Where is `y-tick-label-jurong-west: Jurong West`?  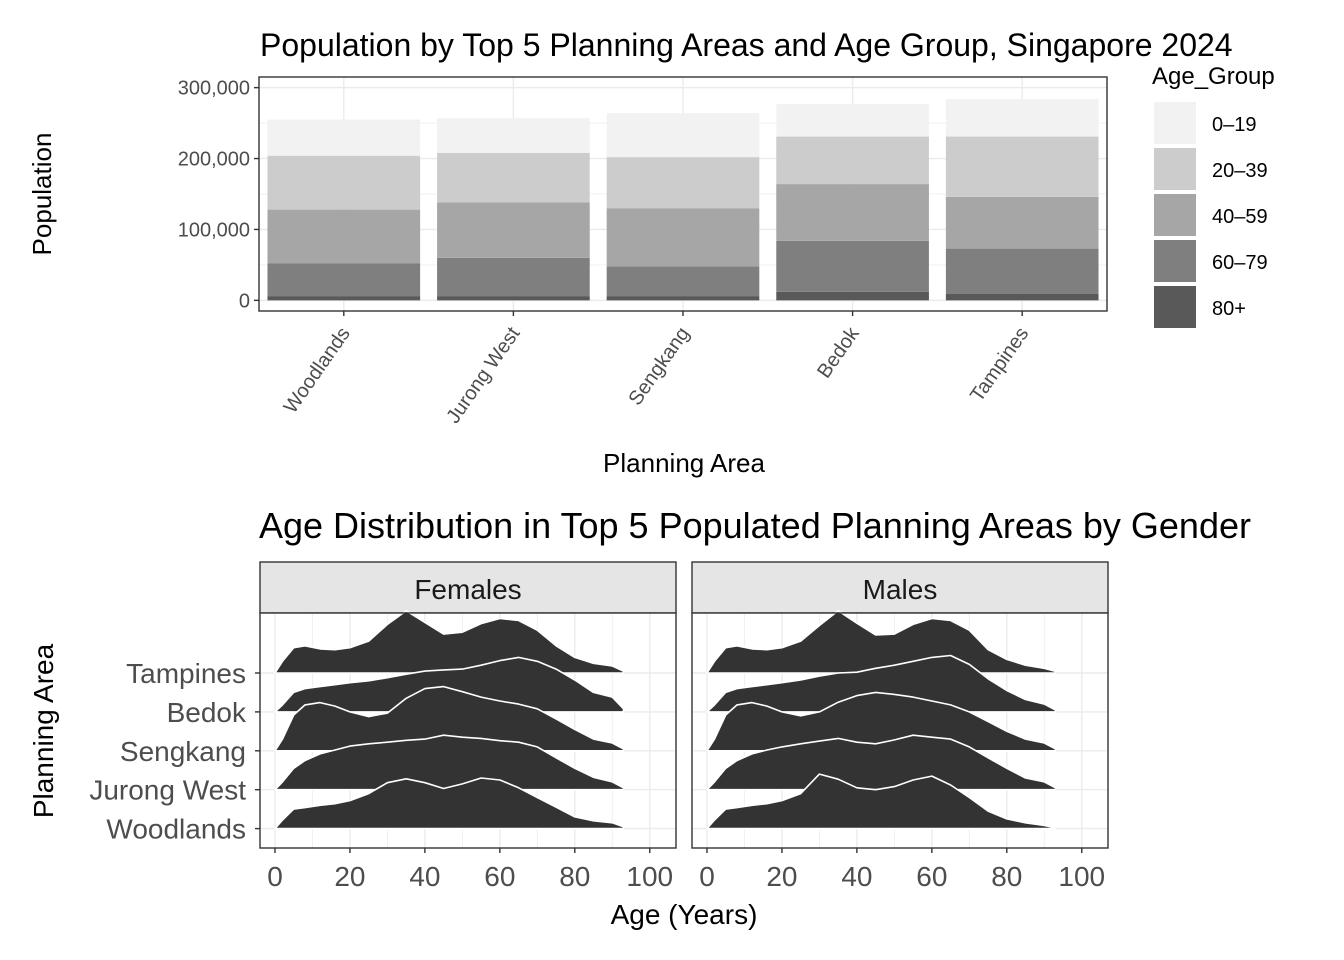
y-tick-label-jurong-west: Jurong West is located at coordinates (167, 790).